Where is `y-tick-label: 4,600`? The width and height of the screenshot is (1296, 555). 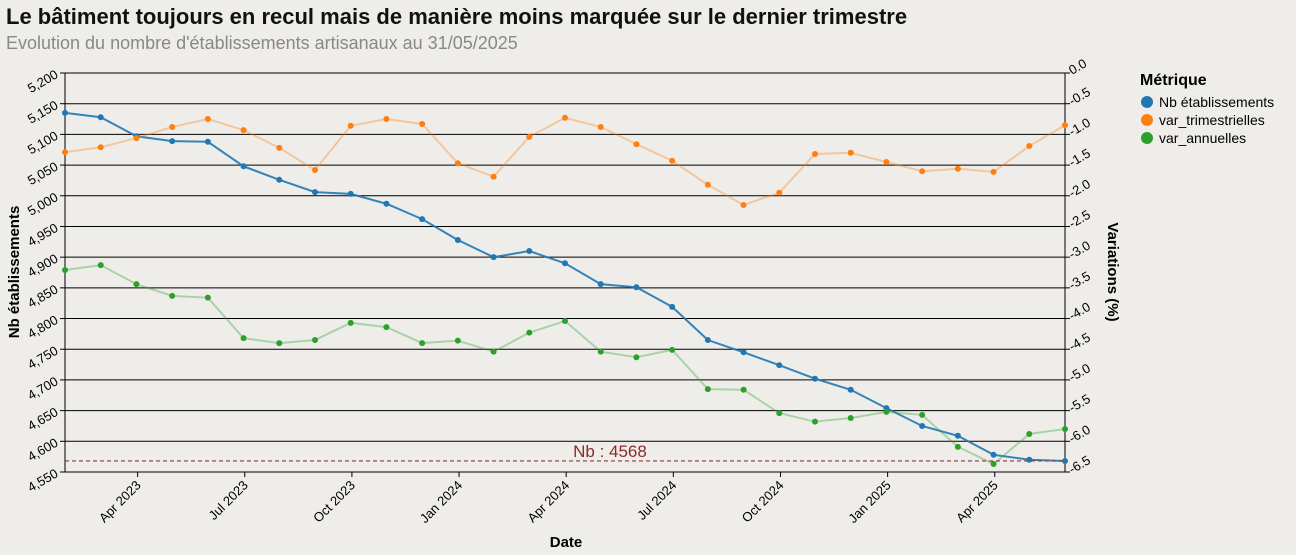
y-tick-label: 4,600 is located at coordinates (43, 449).